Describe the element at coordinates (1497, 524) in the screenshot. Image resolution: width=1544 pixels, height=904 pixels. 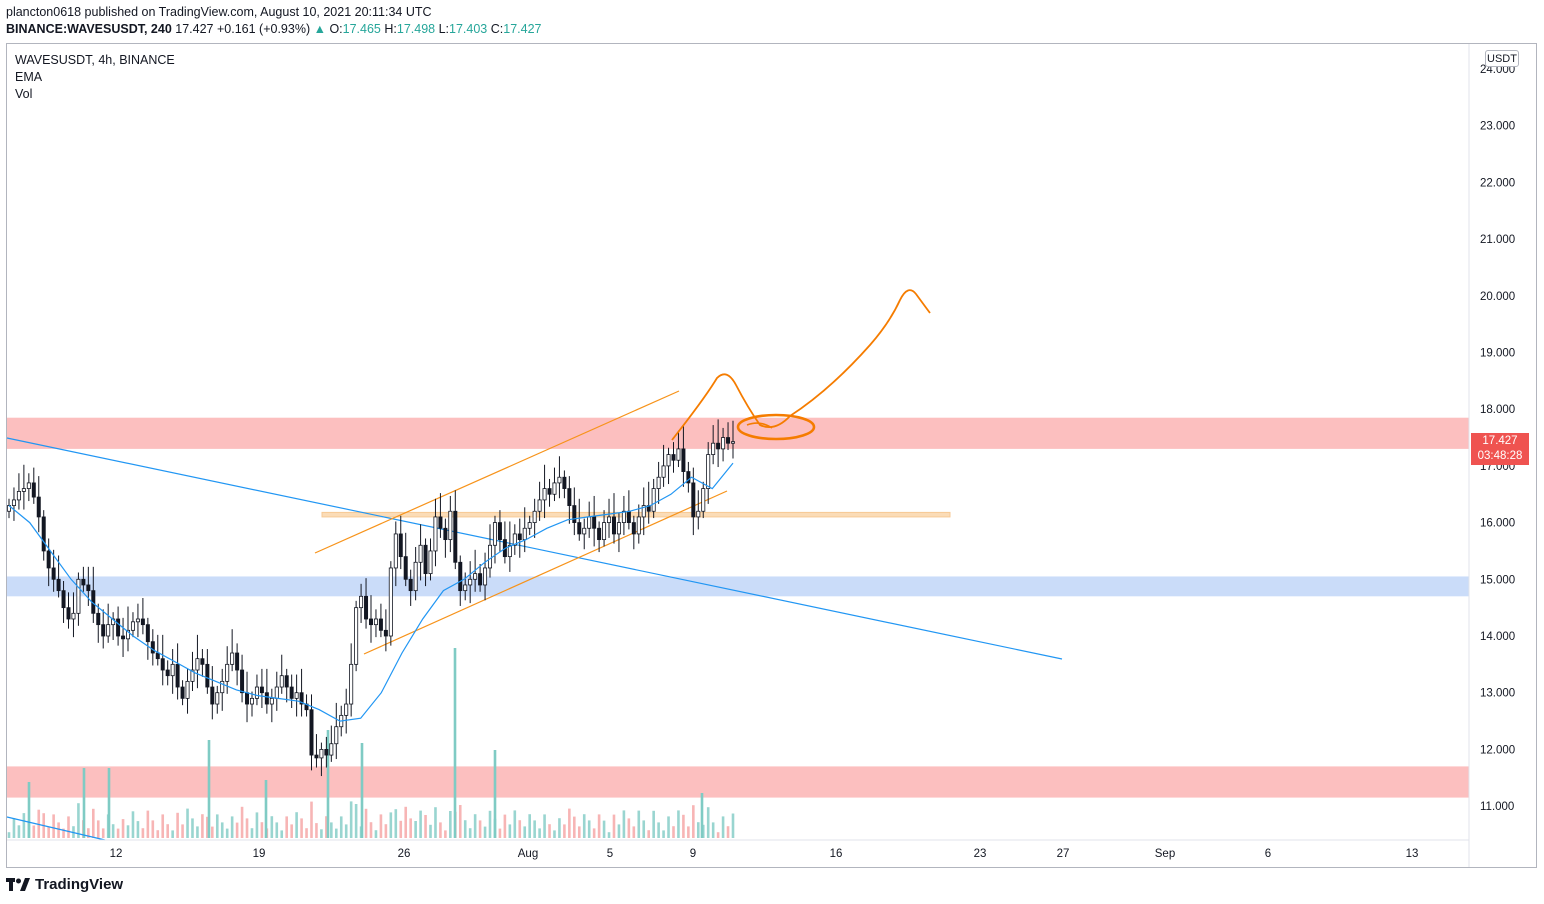
I see `y-tick-label: 16.000` at that location.